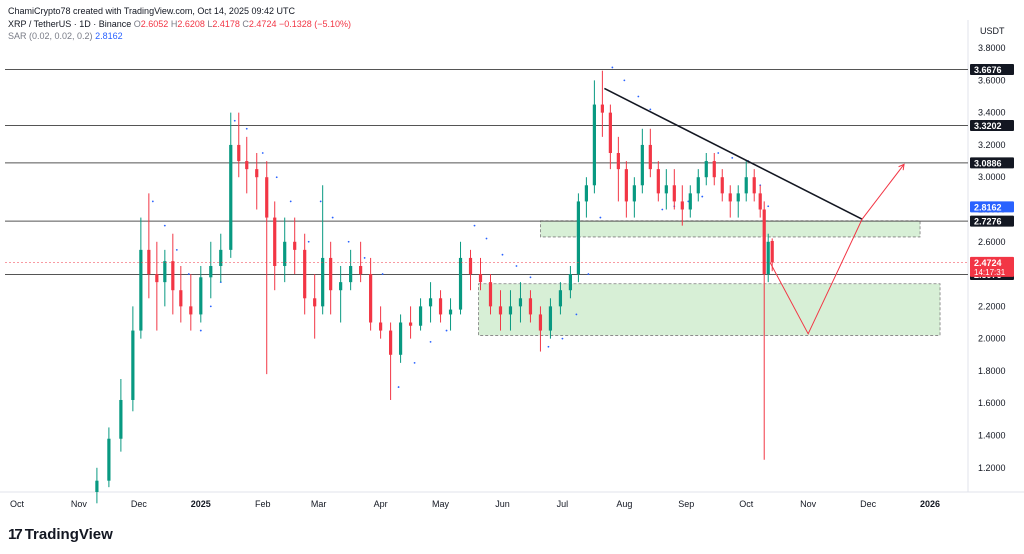  Describe the element at coordinates (154, 24) in the screenshot. I see `open-value: 2.6052` at that location.